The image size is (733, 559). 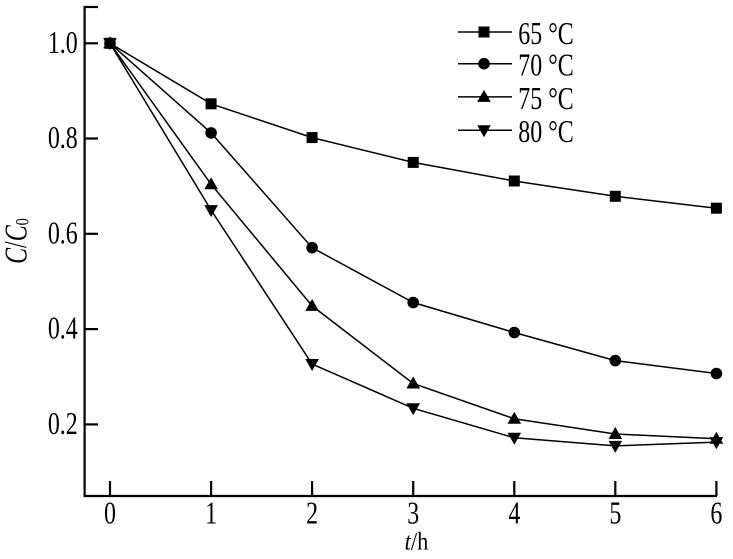 What do you see at coordinates (211, 513) in the screenshot?
I see `svg-text: 1` at bounding box center [211, 513].